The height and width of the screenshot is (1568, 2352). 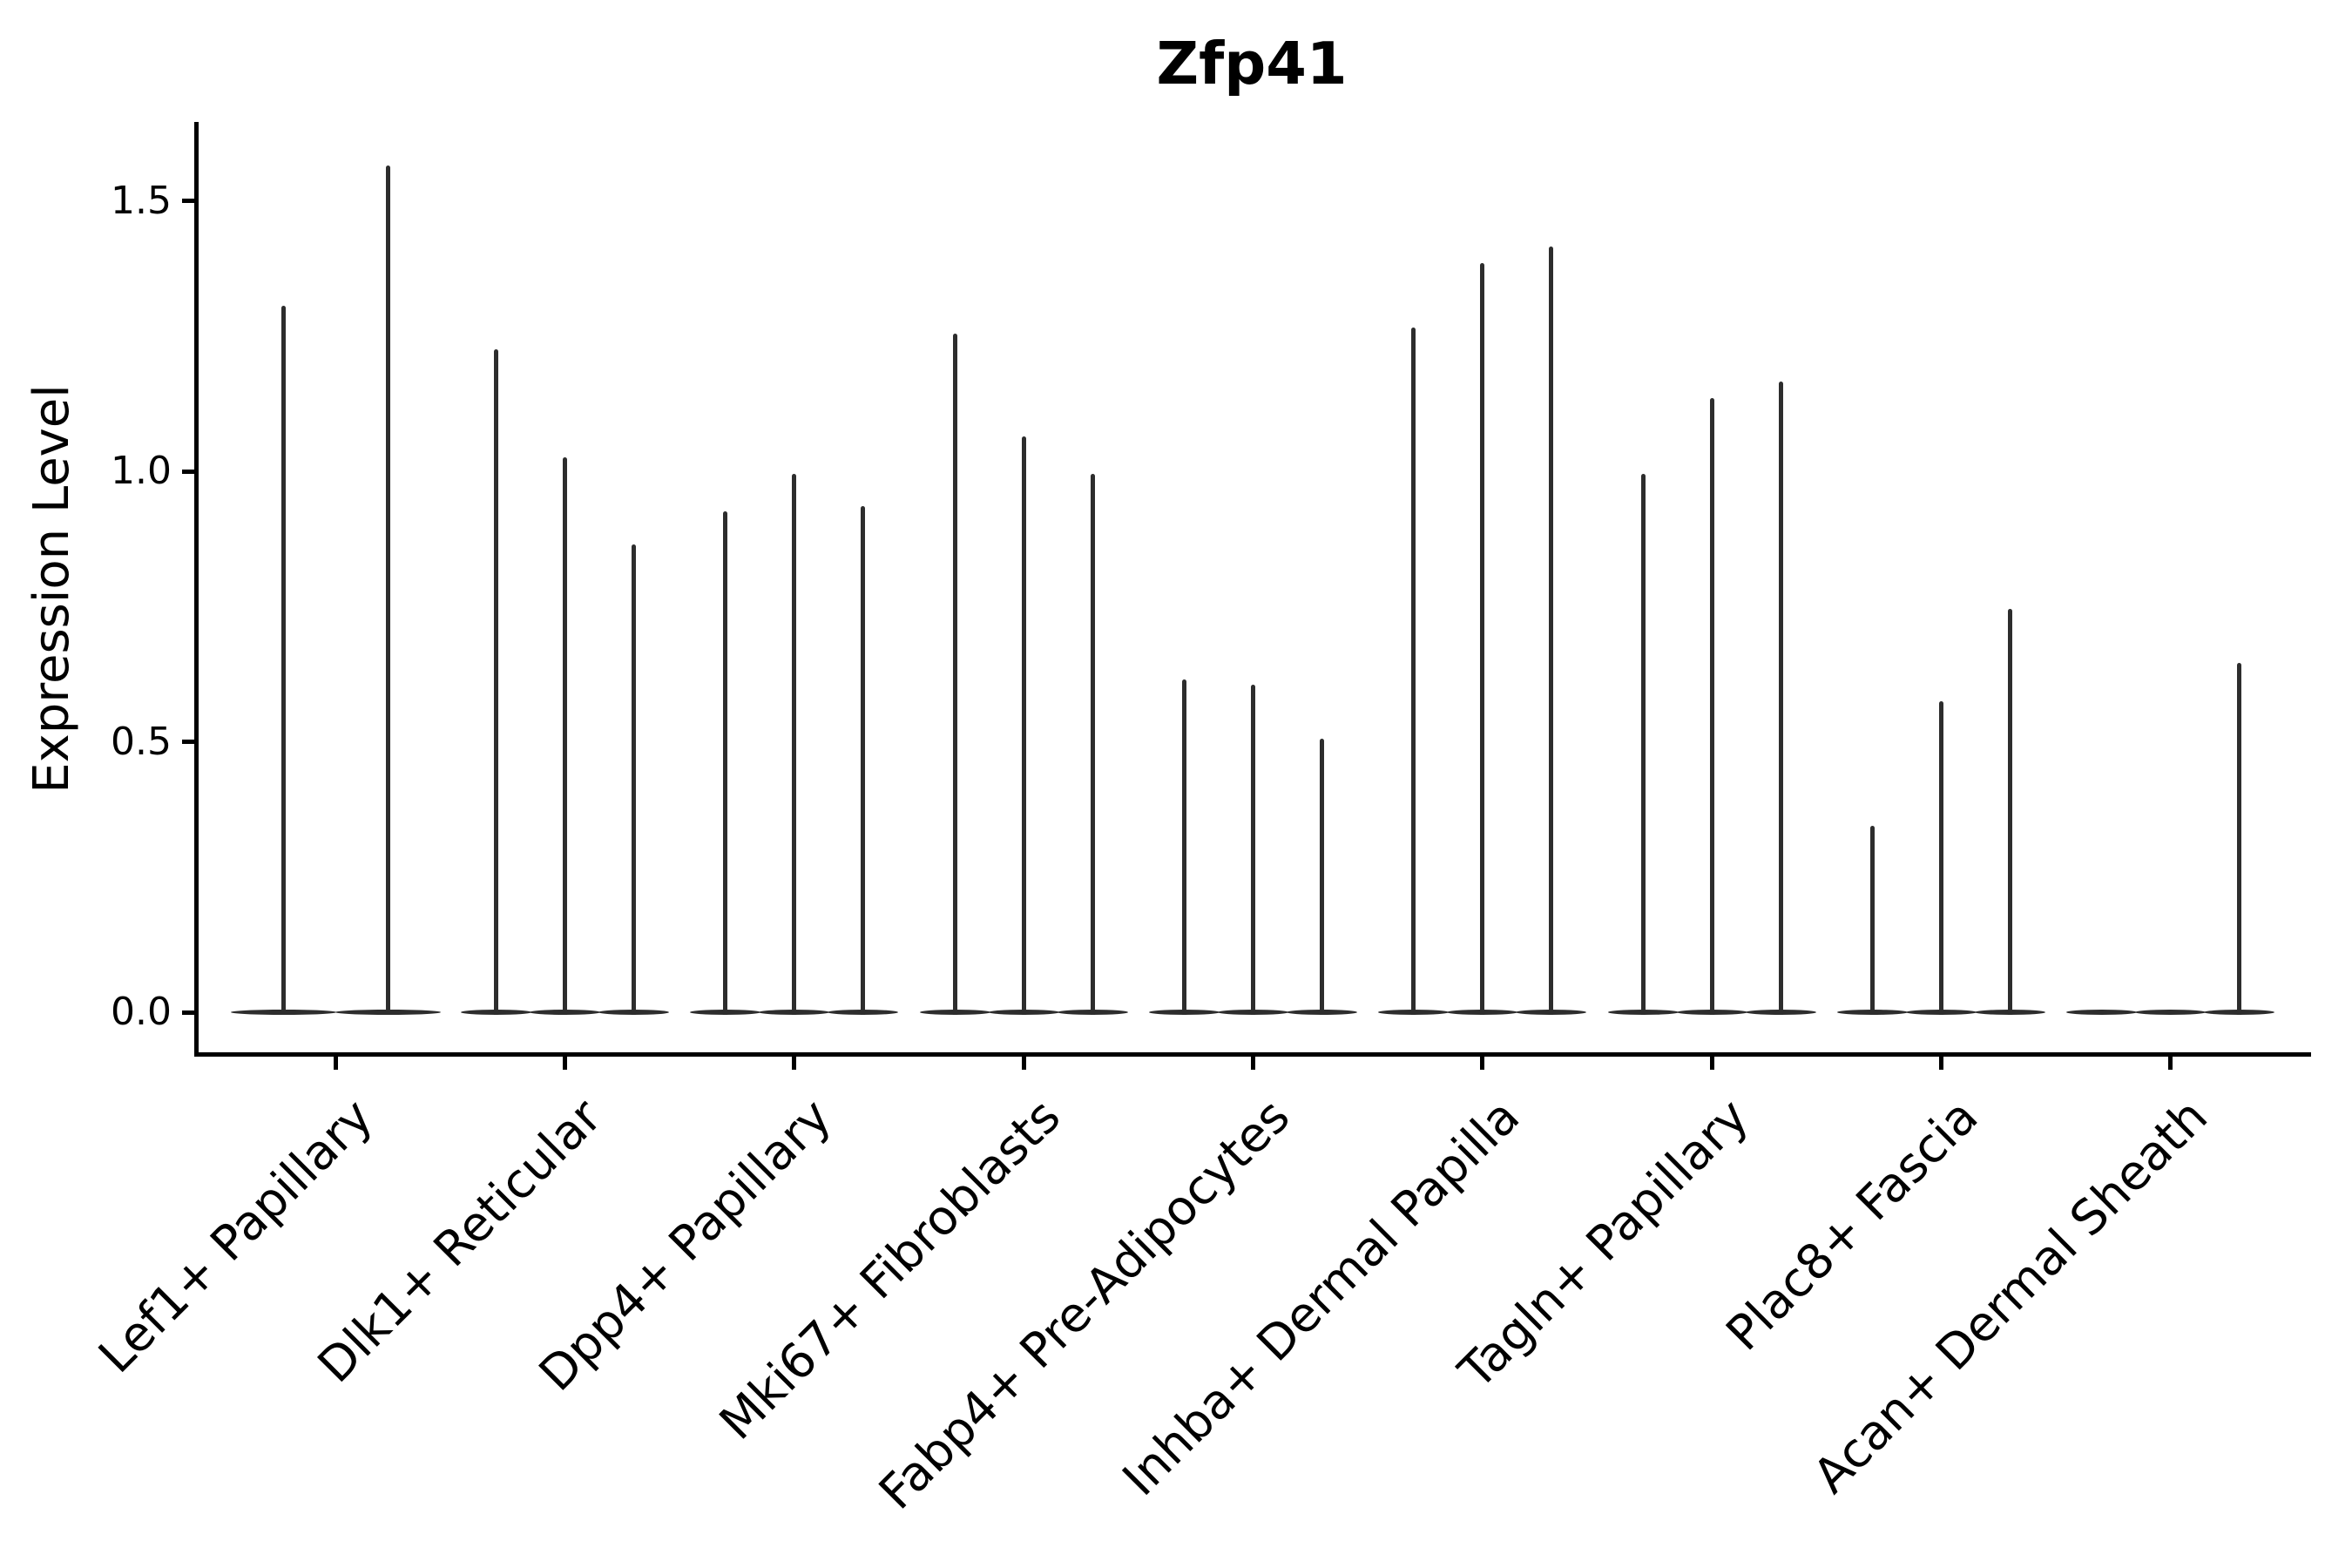 What do you see at coordinates (1252, 1054) in the screenshot?
I see `x-axis-line` at bounding box center [1252, 1054].